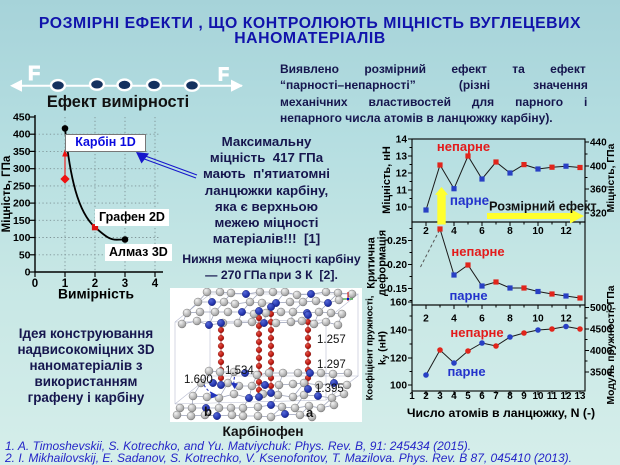 The width and height of the screenshot is (620, 465). Describe the element at coordinates (22, 118) in the screenshot. I see `svg-text: 450` at that location.